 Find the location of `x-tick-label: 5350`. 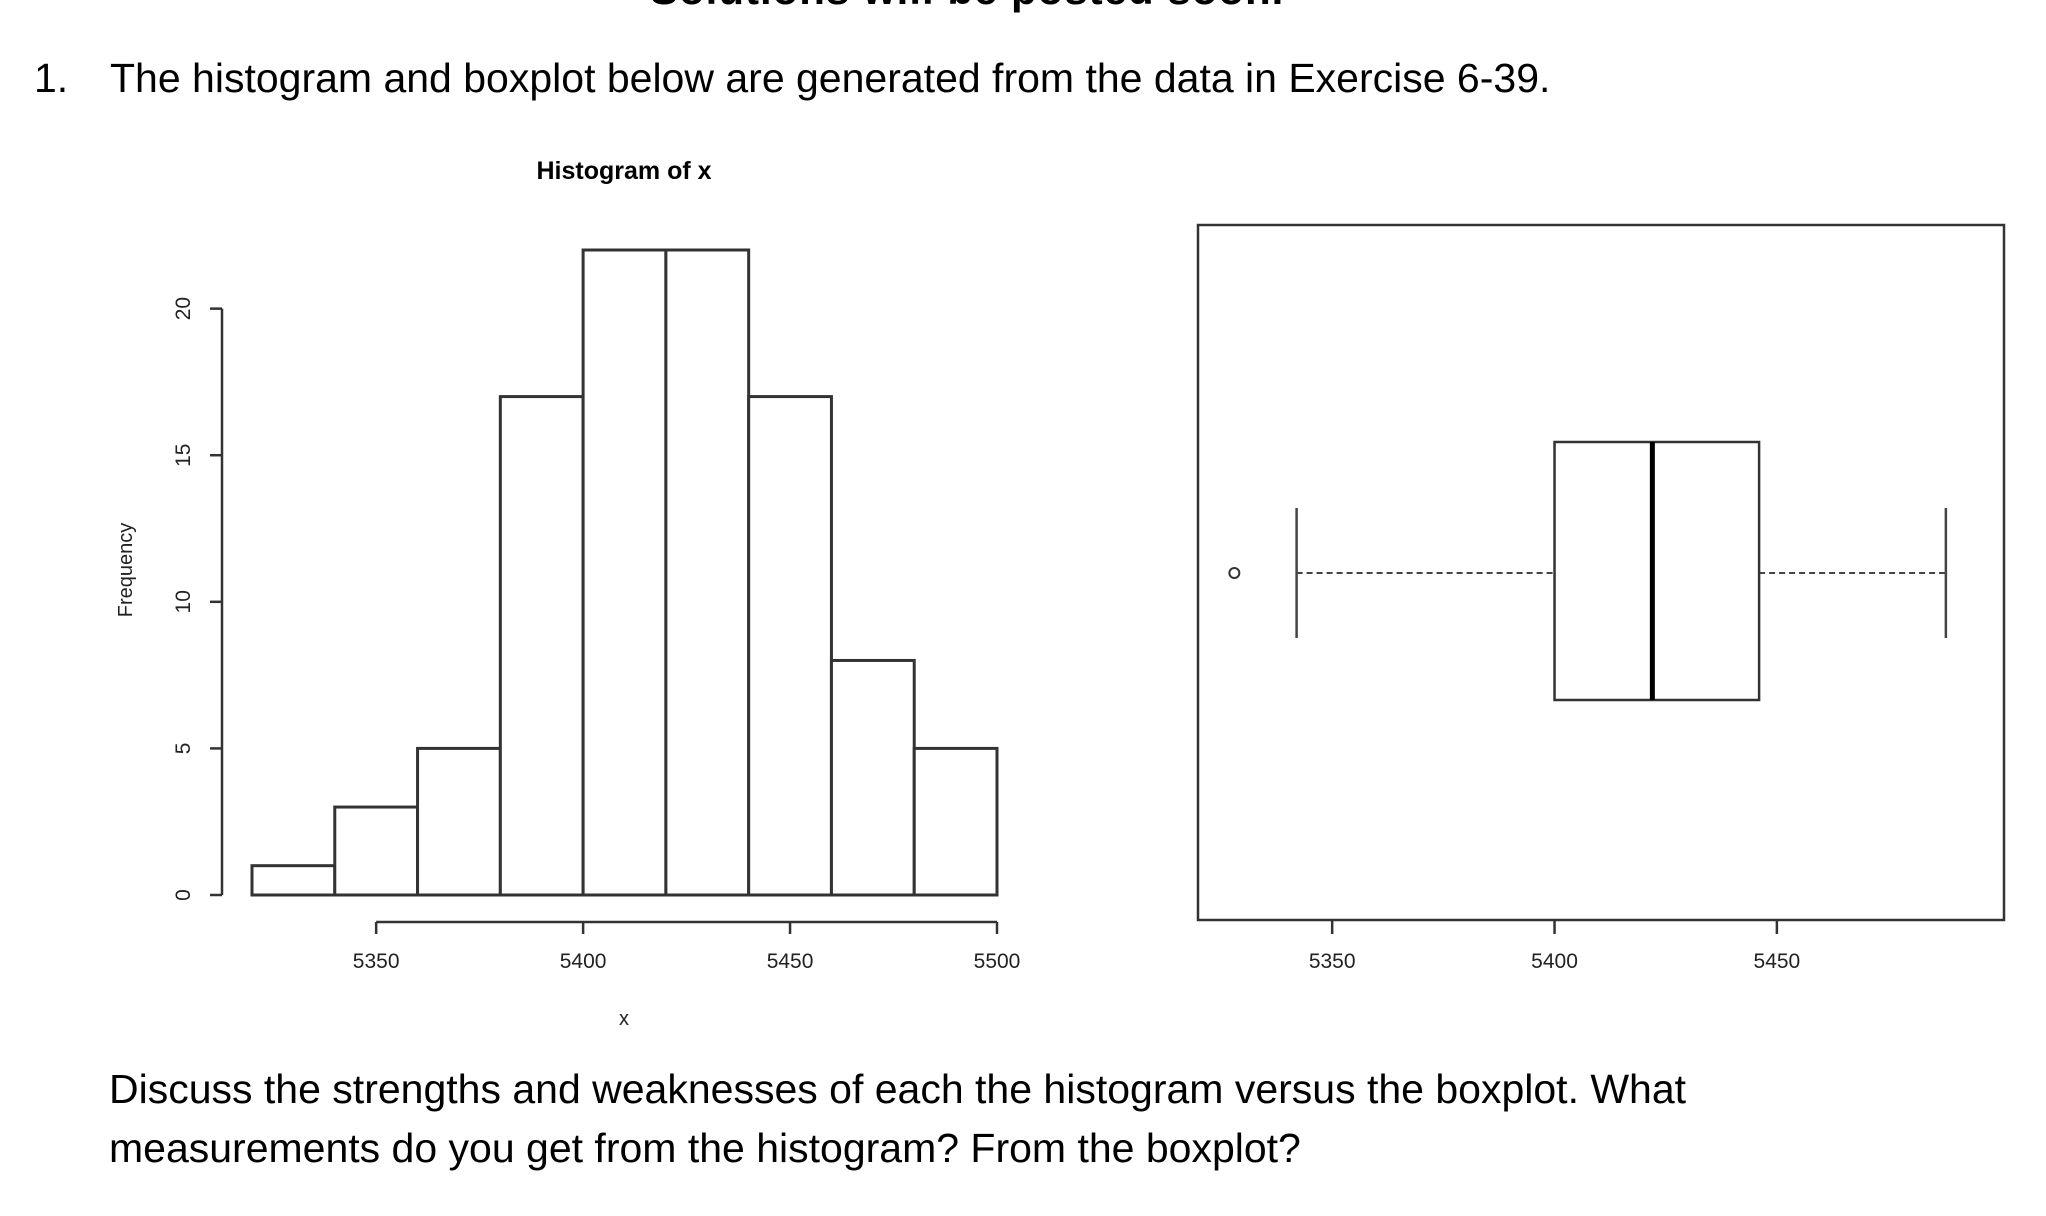

x-tick-label: 5350 is located at coordinates (376, 961).